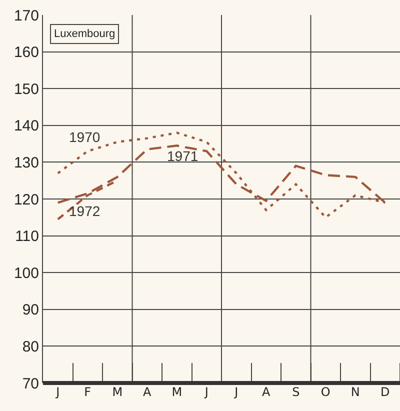  What do you see at coordinates (355, 392) in the screenshot?
I see `x-tick-label: N` at bounding box center [355, 392].